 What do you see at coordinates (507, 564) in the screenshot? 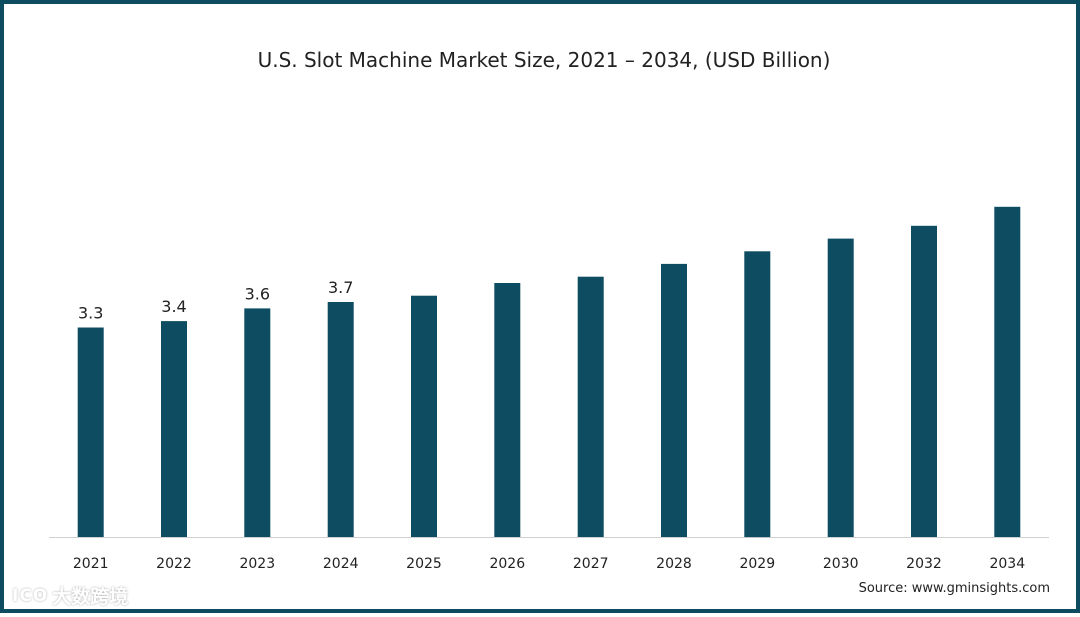
I see `x-tick-label-2026: 2026` at bounding box center [507, 564].